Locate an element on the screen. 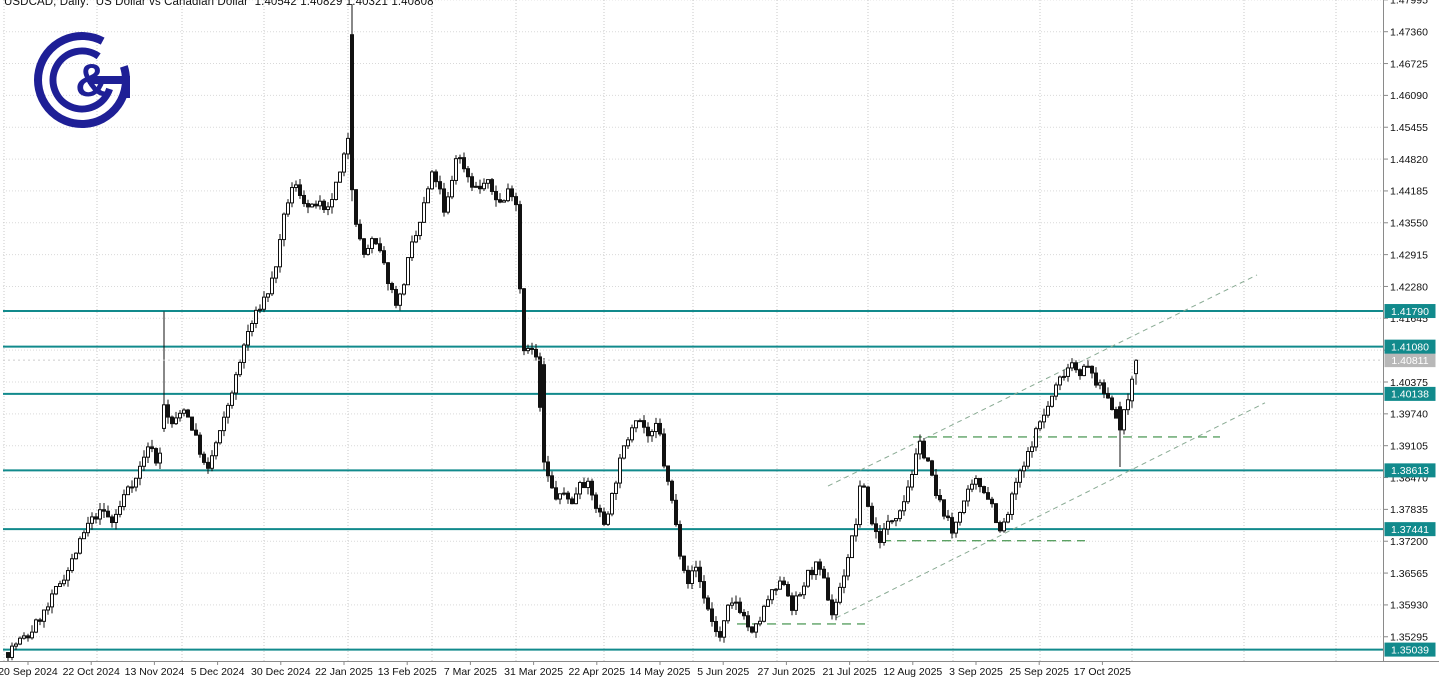 Image resolution: width=1439 pixels, height=678 pixels. svg-text: 27 Jun 2025 is located at coordinates (786, 672).